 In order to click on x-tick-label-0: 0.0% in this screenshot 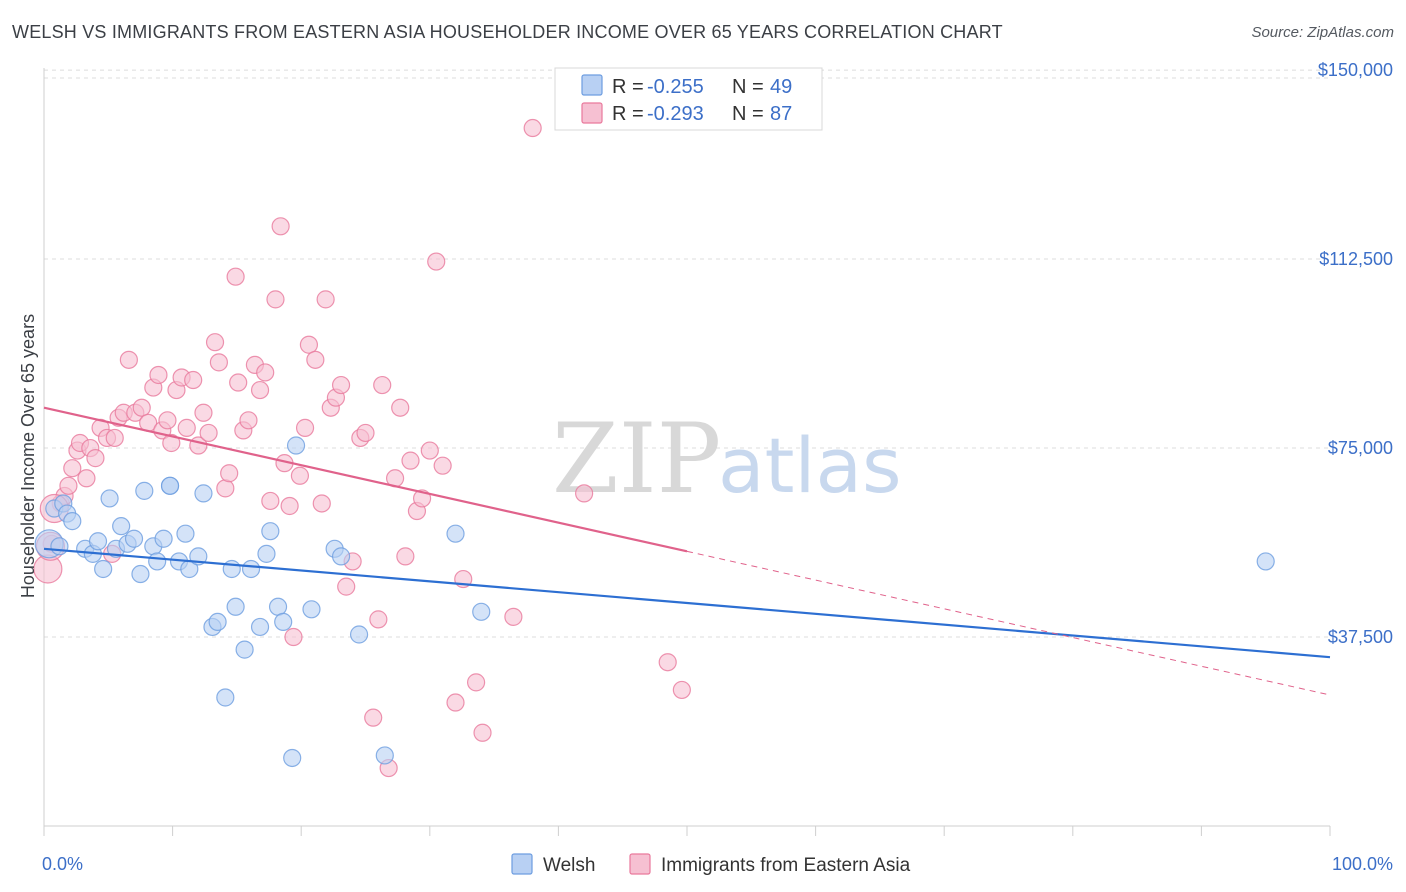, I will do `click(62, 864)`.